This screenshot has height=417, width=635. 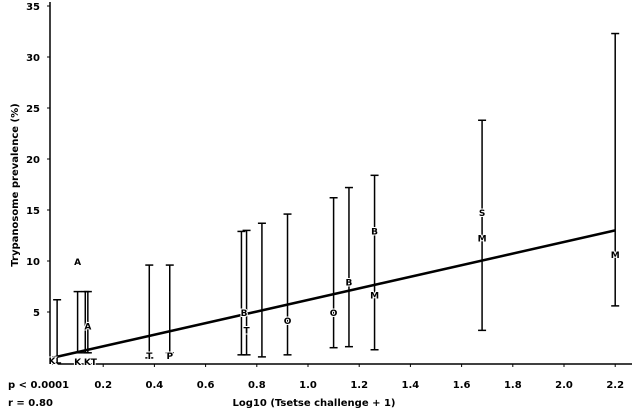 I want to click on data-point-label: P, so click(x=169, y=357).